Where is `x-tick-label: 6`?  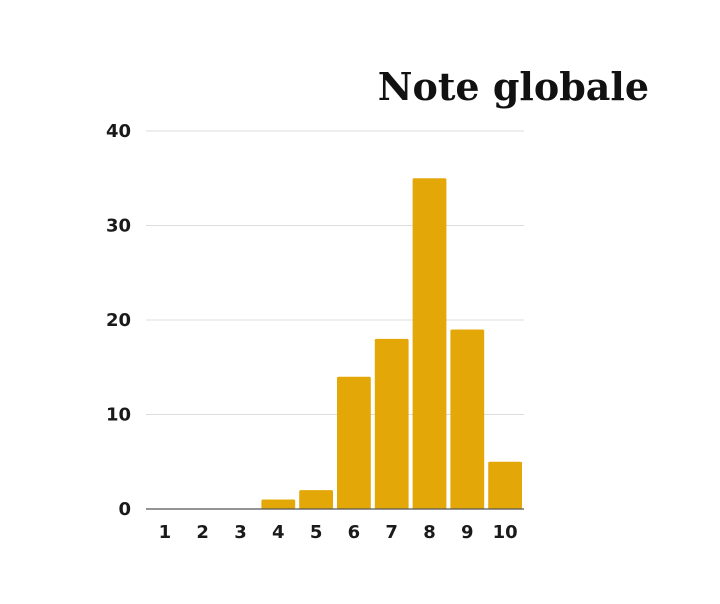 x-tick-label: 6 is located at coordinates (354, 532).